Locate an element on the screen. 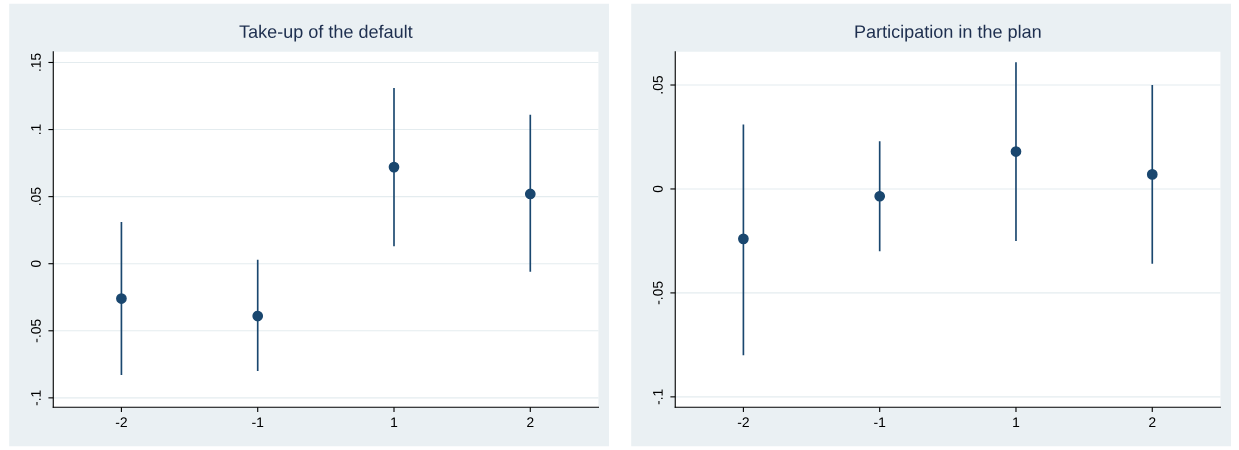  chart-title: Participation in the plan is located at coordinates (948, 33).